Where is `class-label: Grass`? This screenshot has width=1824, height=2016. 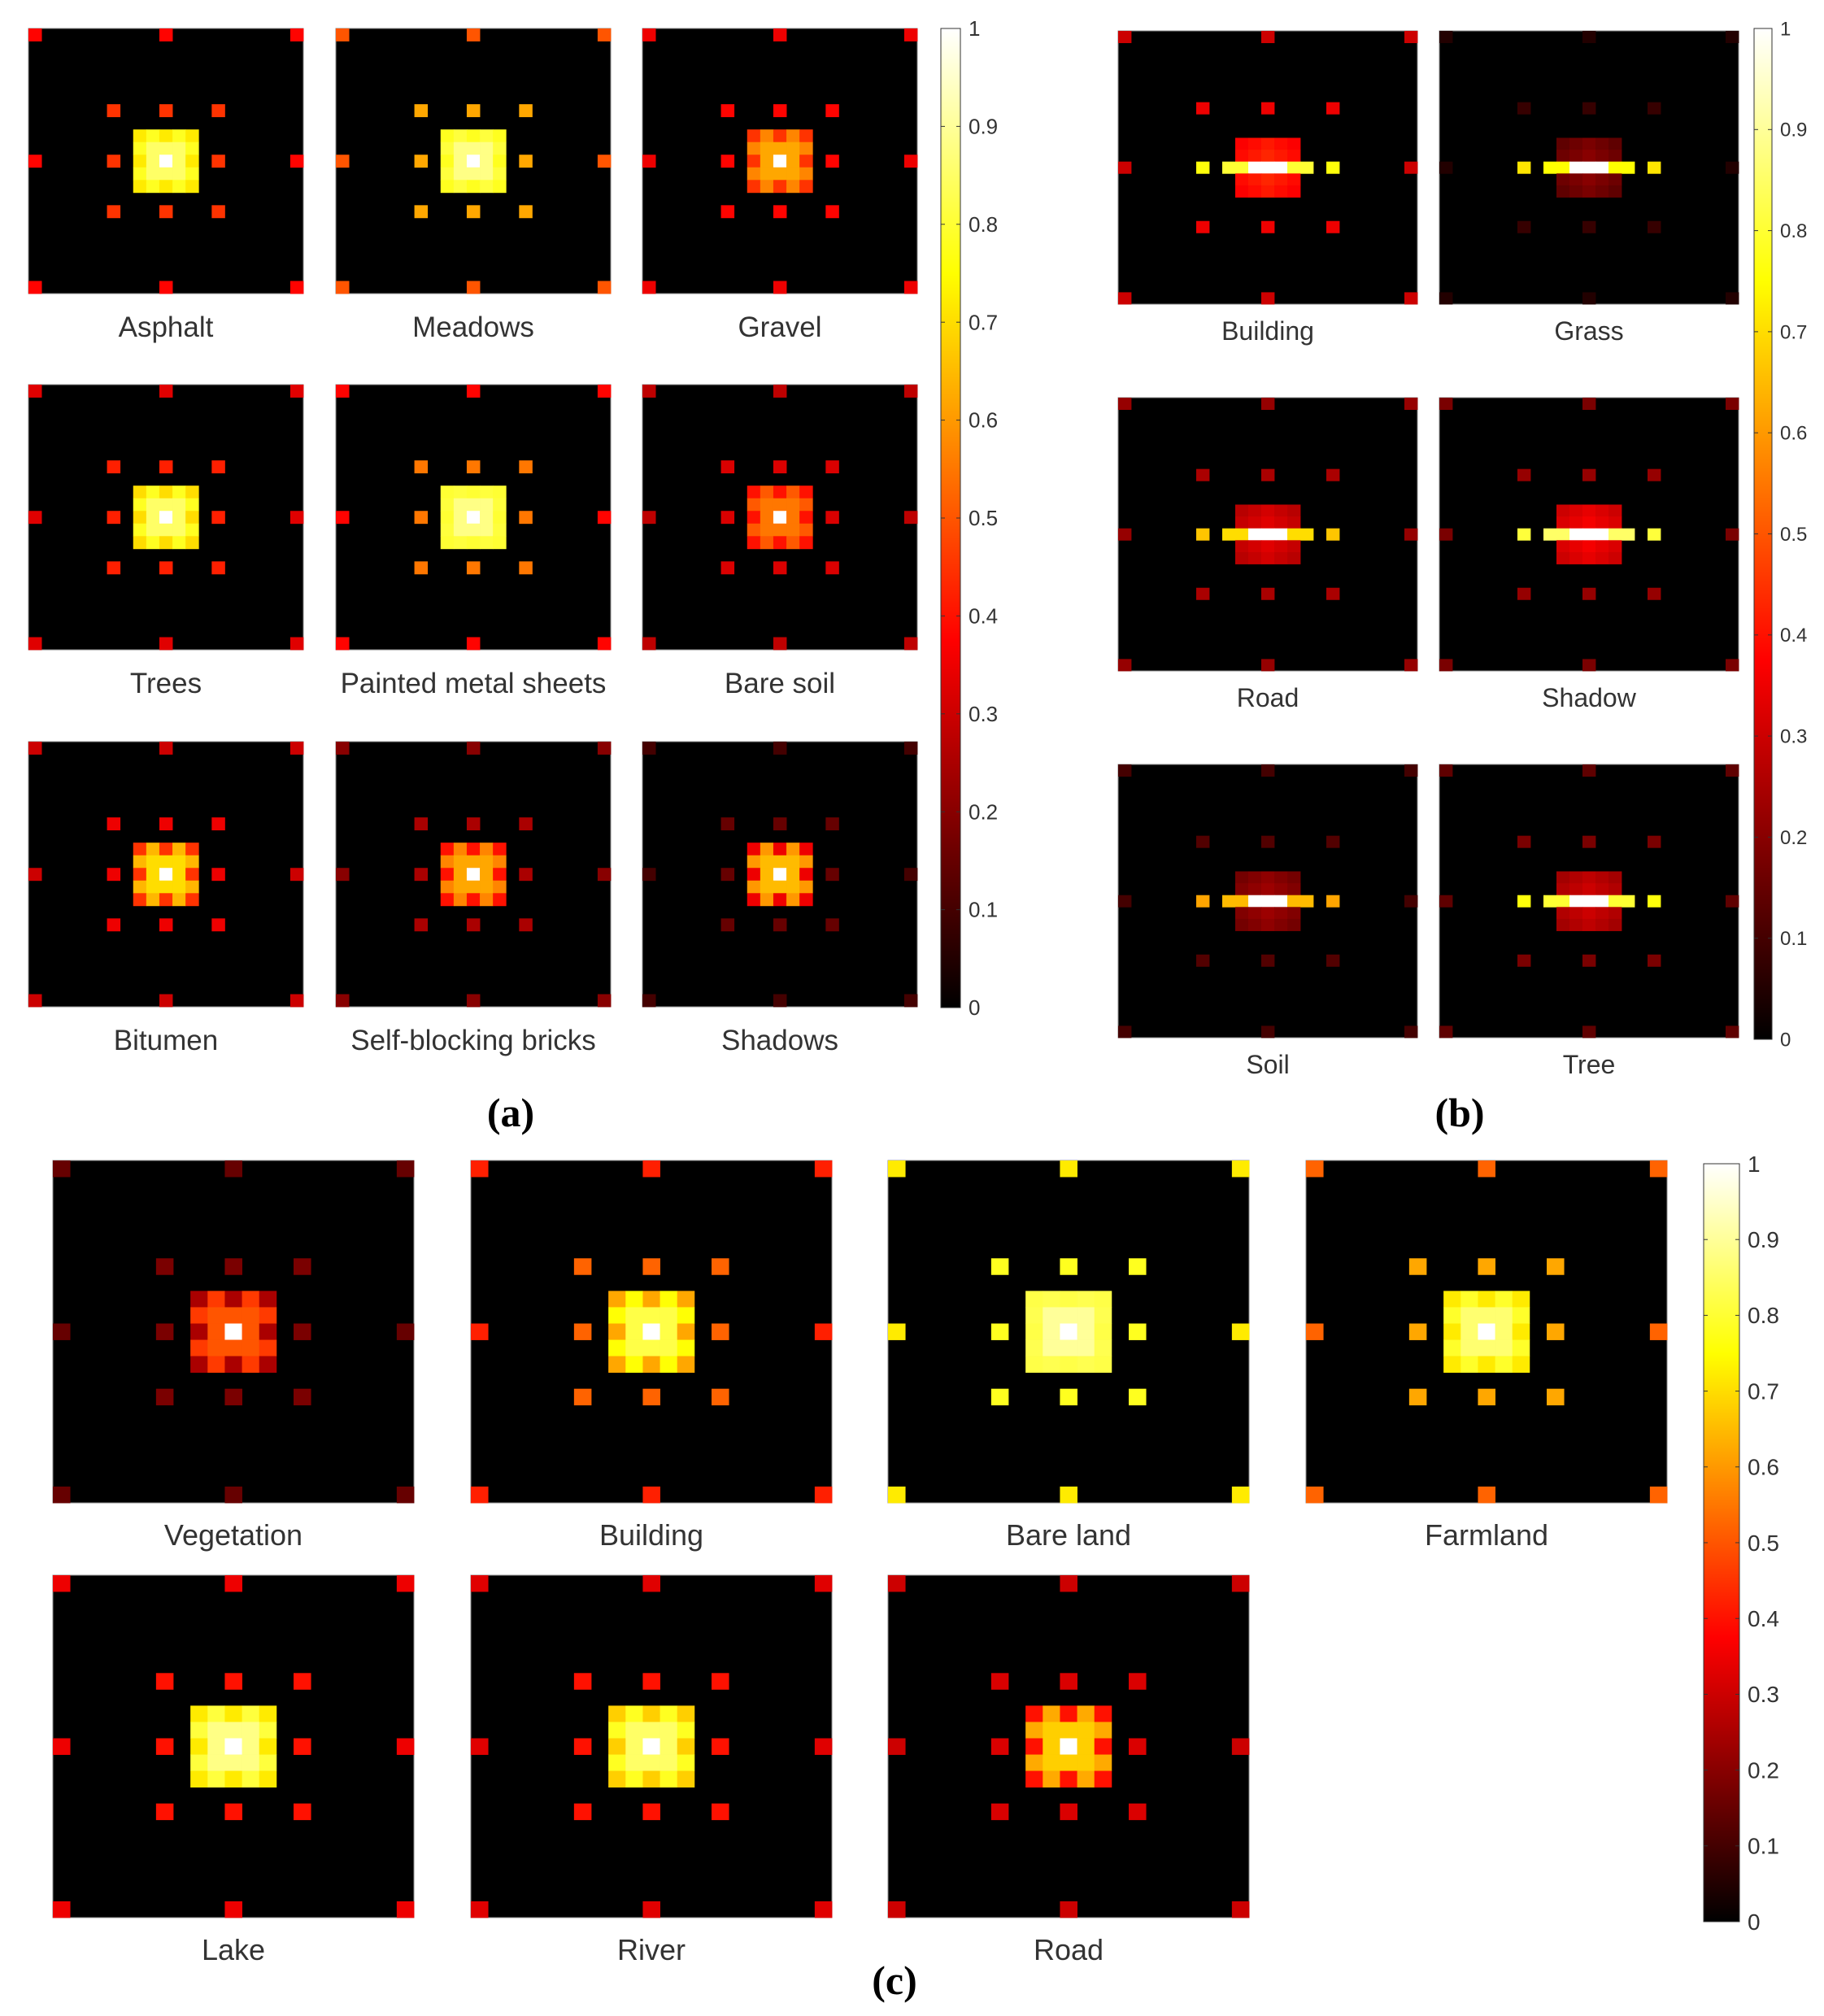 class-label: Grass is located at coordinates (1588, 331).